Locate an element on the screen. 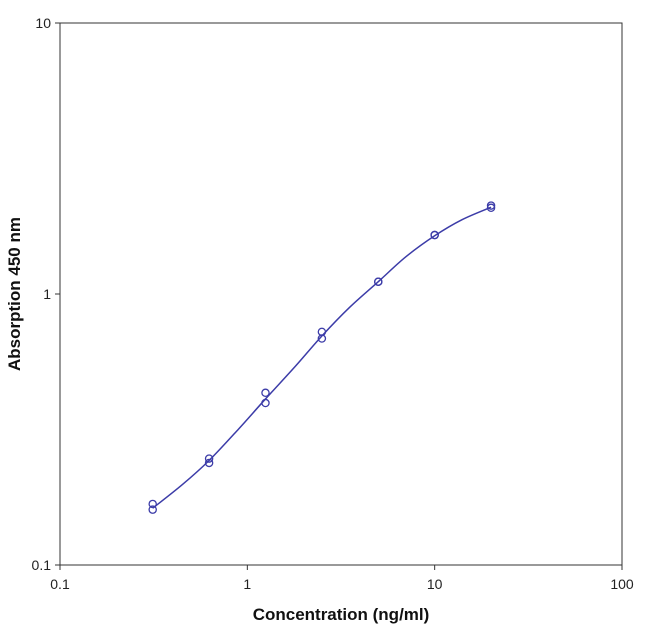  x-axis-ticks: 0.1 1 10 100 is located at coordinates (342, 578).